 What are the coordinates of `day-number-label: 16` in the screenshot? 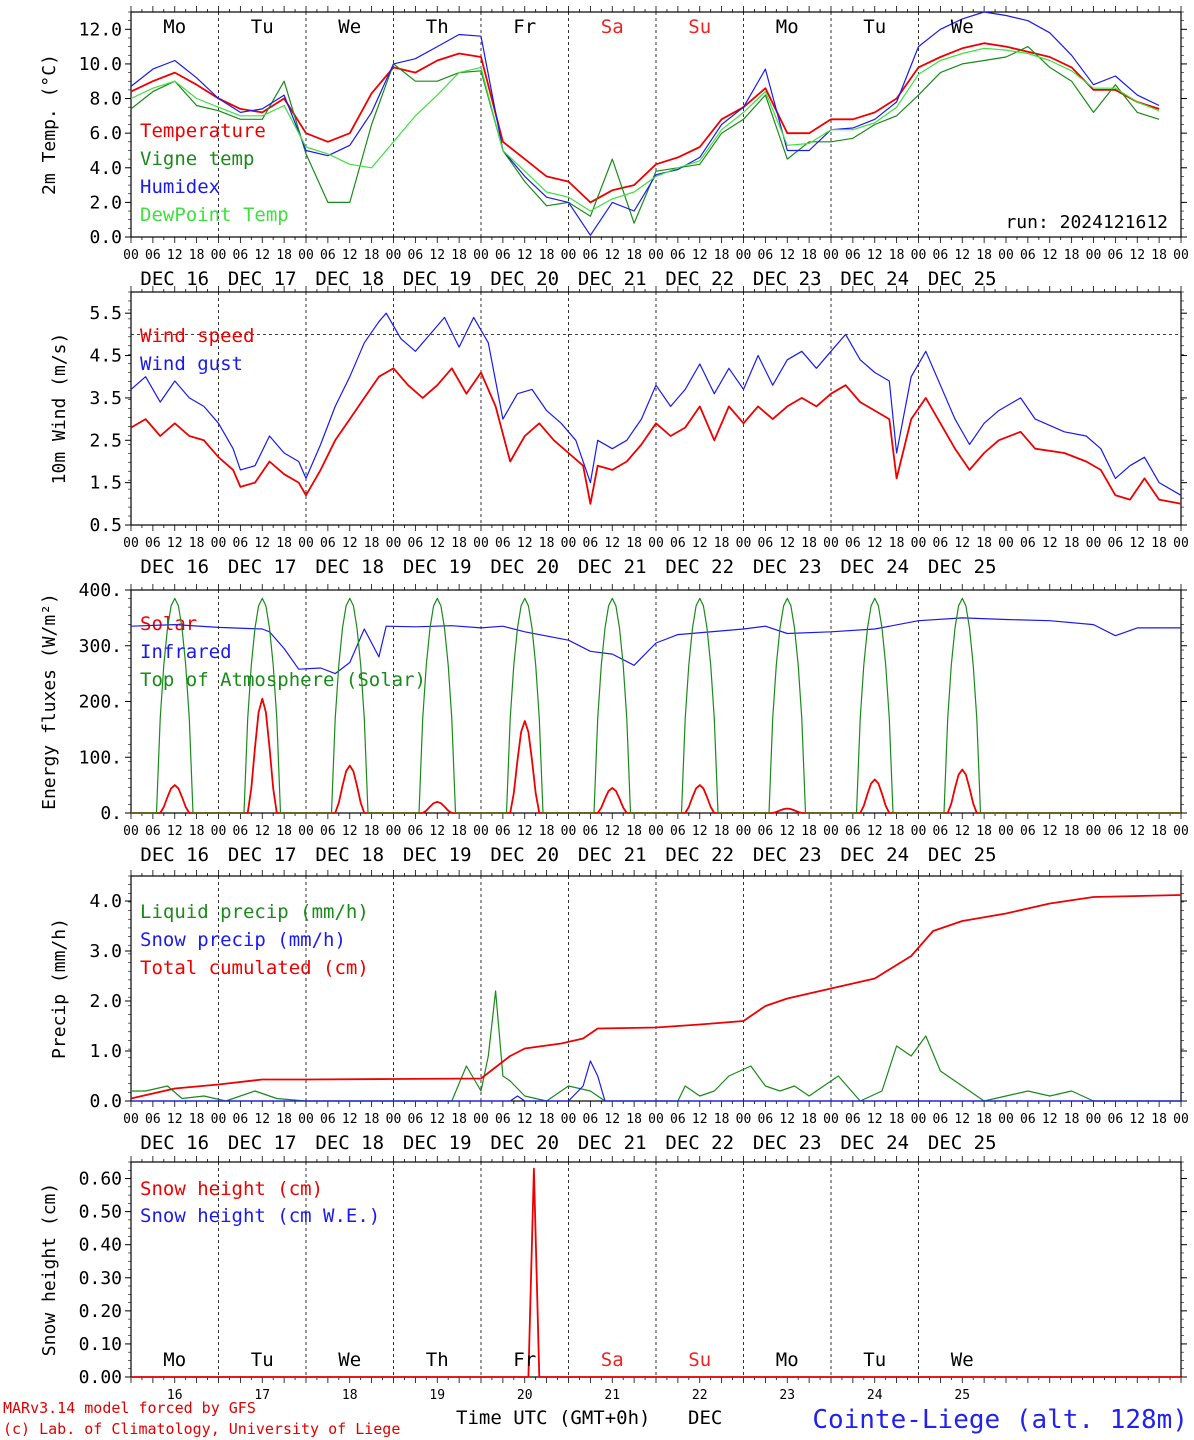 It's located at (175, 1395).